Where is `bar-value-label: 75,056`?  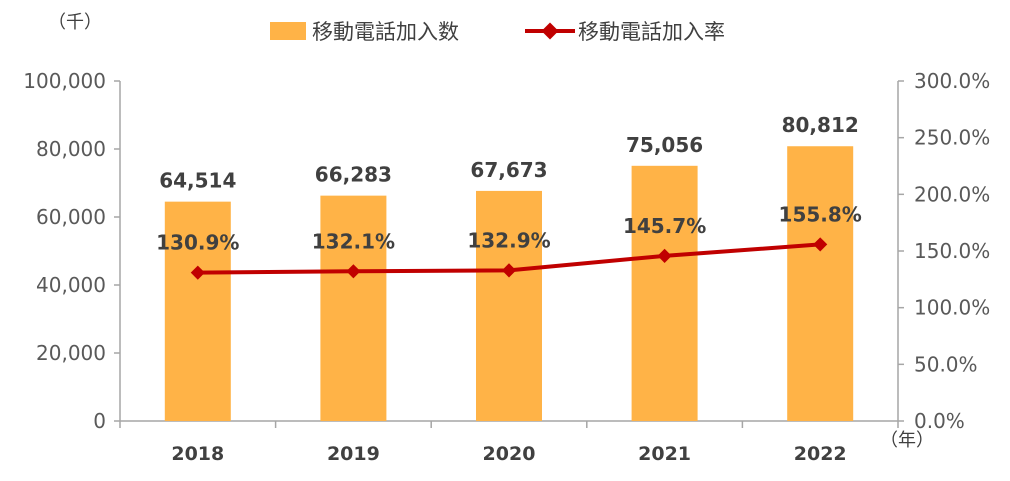
bar-value-label: 75,056 is located at coordinates (664, 145).